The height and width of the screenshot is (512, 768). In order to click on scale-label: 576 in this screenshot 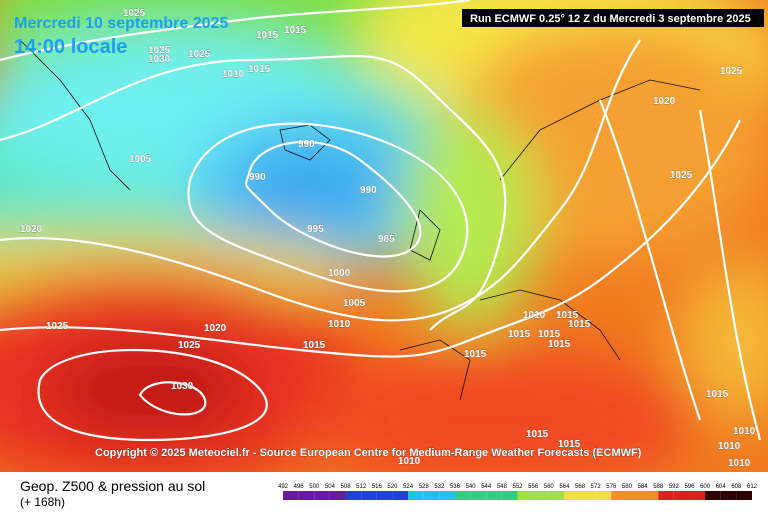, I will do `click(611, 487)`.